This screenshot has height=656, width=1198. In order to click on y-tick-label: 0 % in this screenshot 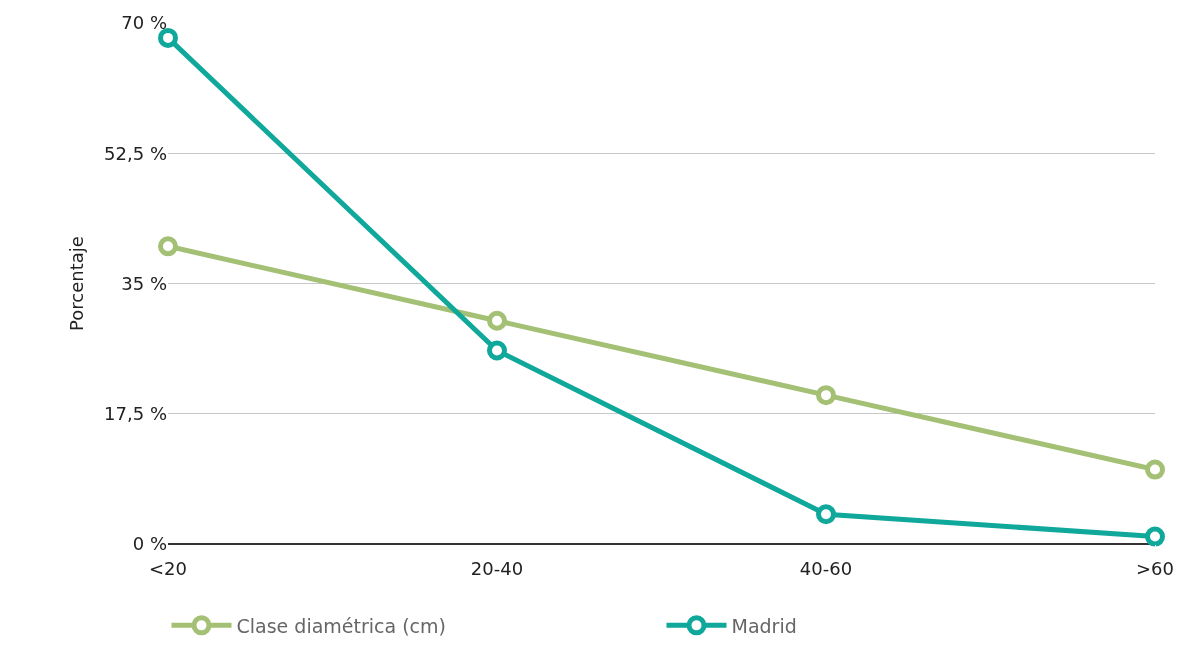, I will do `click(149, 544)`.